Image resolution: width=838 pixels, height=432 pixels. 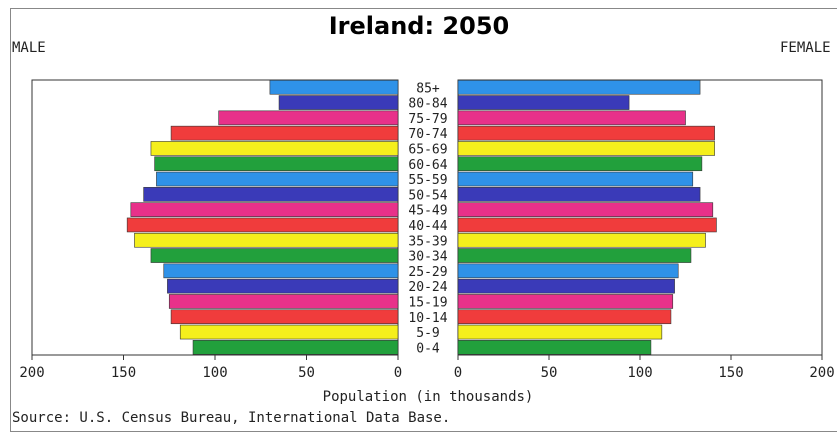 I want to click on chart-title: Ireland: 2050, so click(x=419, y=26).